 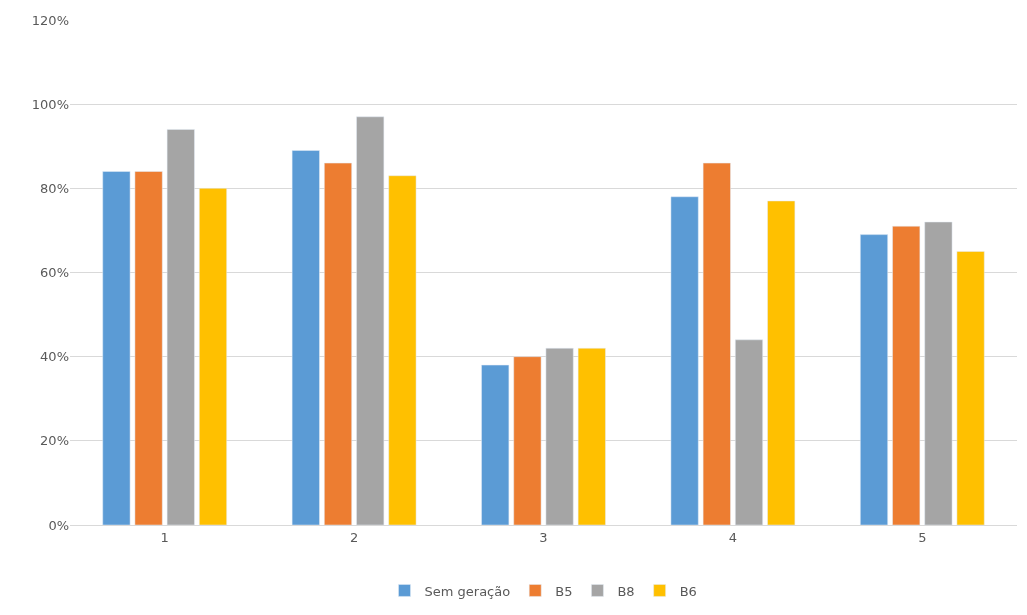 I want to click on y-tick-label: 120%, so click(x=50, y=20).